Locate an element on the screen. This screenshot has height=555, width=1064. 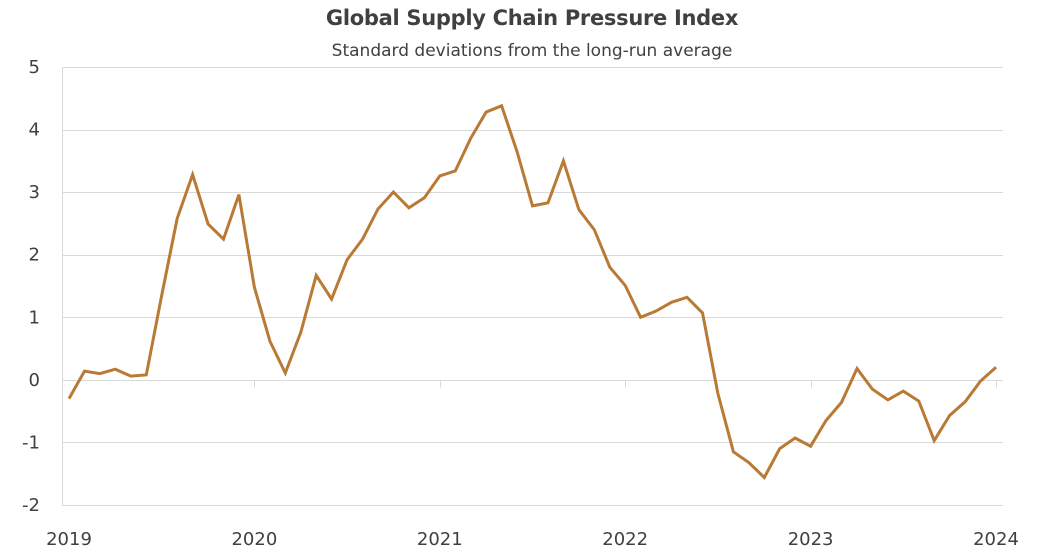
y-tick-label: 0 is located at coordinates (34, 380).